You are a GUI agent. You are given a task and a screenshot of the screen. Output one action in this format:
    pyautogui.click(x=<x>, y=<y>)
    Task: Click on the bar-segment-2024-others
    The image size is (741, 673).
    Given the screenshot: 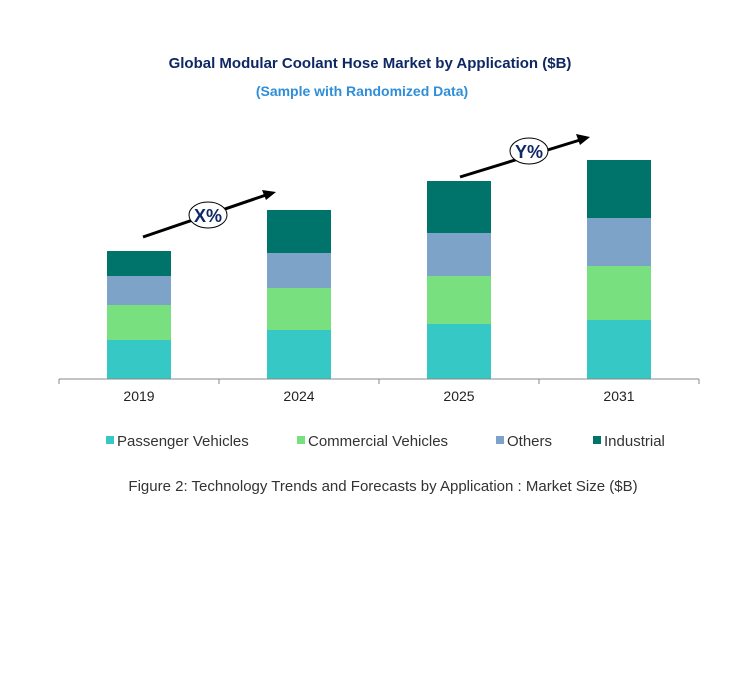 What is the action you would take?
    pyautogui.click(x=299, y=270)
    